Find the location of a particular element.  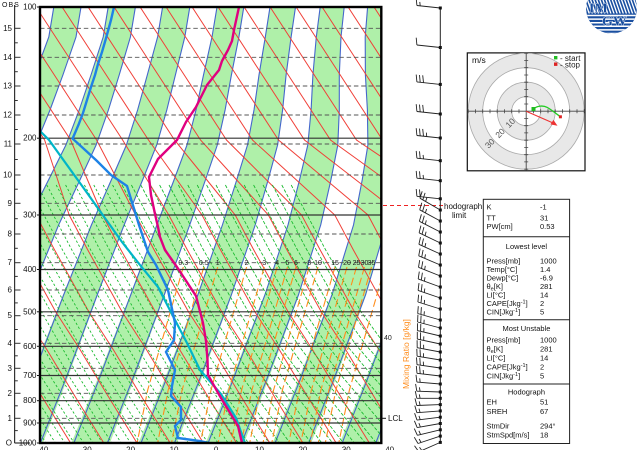

svg-text: EH is located at coordinates (492, 402).